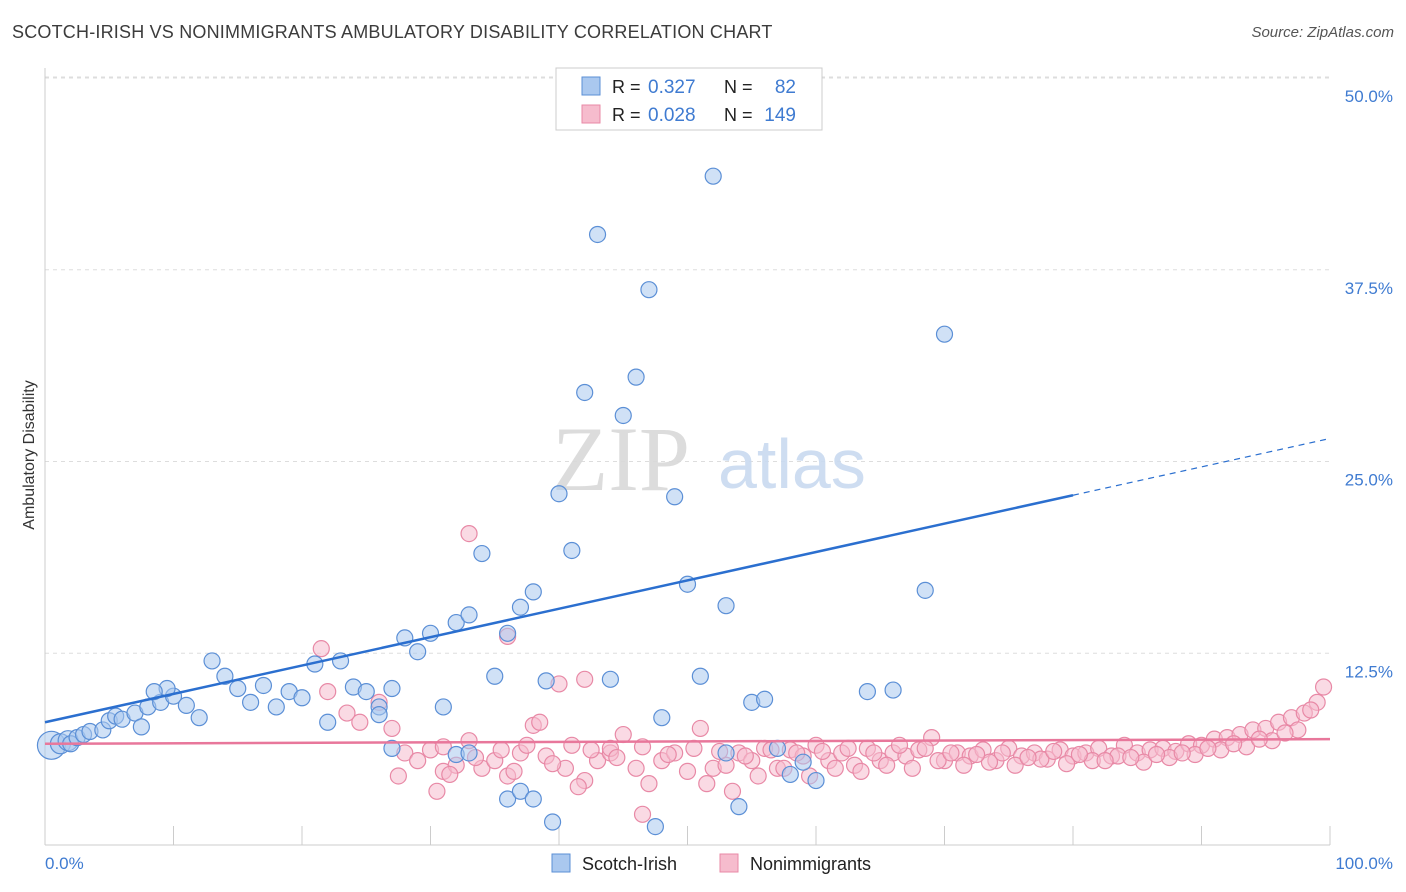 This screenshot has height=892, width=1406. I want to click on legend-series: Scotch-Irish Nonimmigrants, so click(711, 863).